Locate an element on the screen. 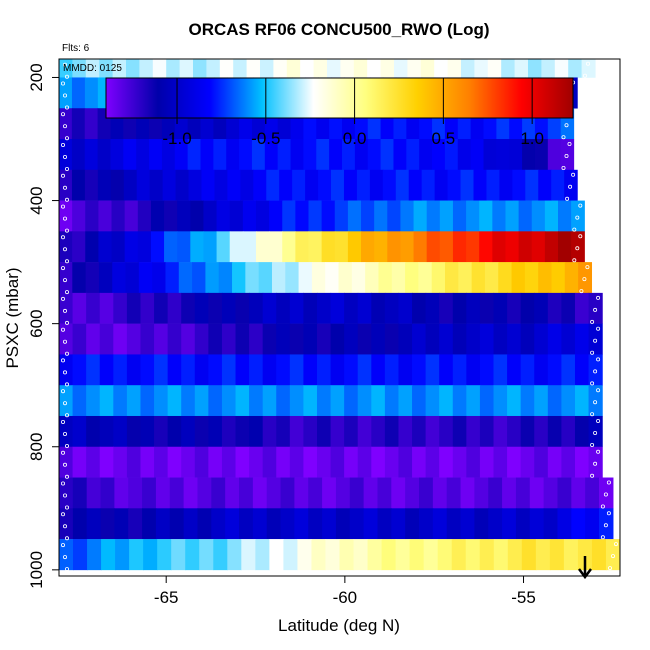 The height and width of the screenshot is (650, 650). colorbar-gradient is located at coordinates (339, 98).